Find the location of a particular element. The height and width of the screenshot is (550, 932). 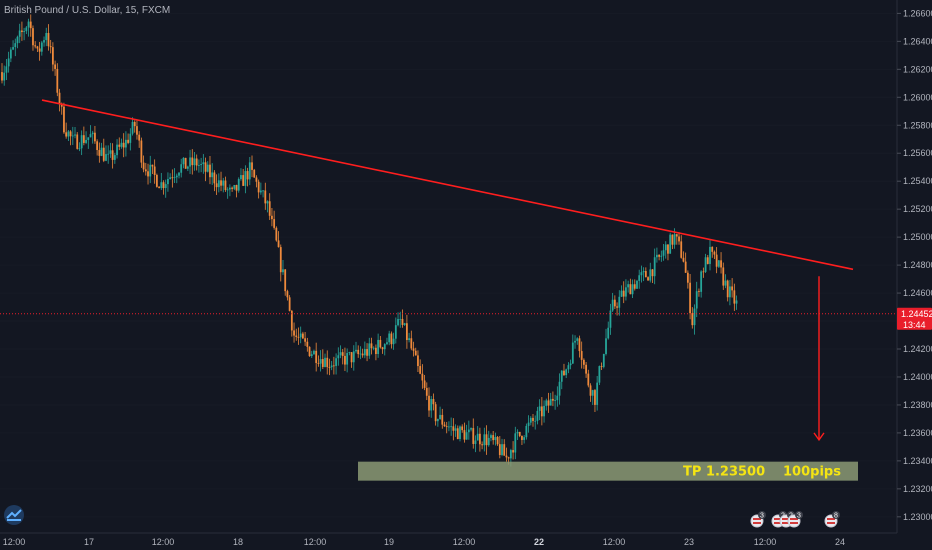

target-pips: 100pips is located at coordinates (812, 472).